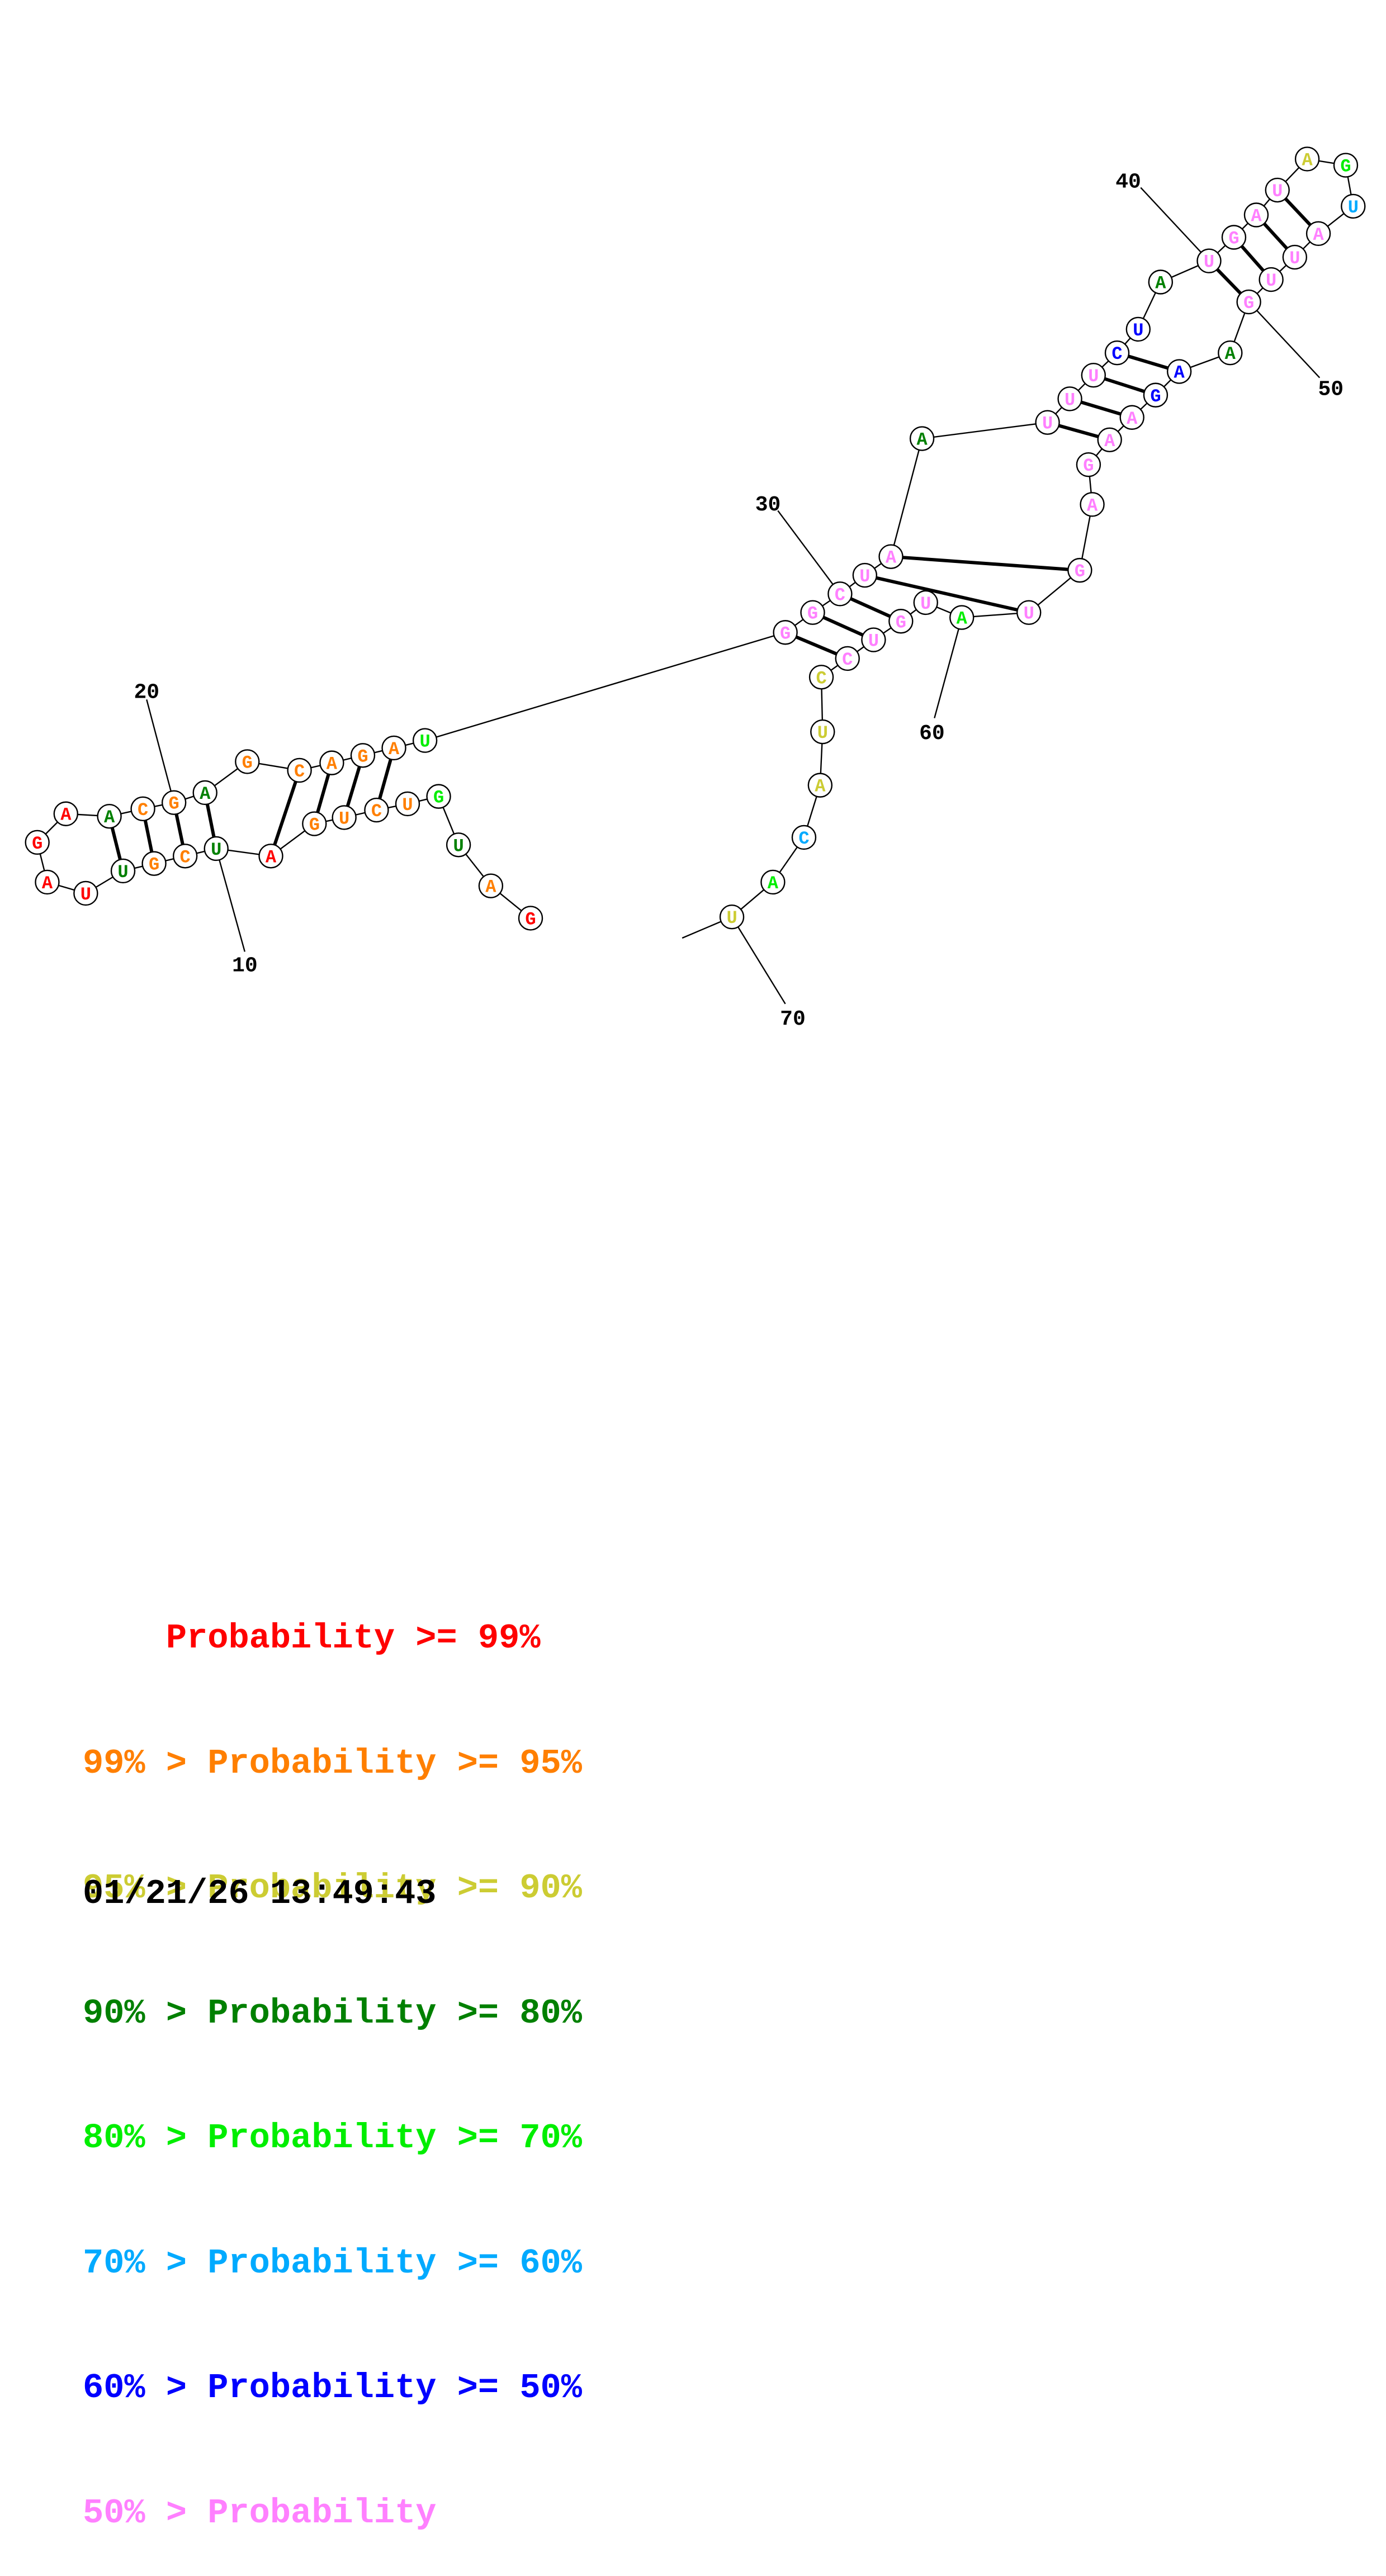 The height and width of the screenshot is (2576, 1386). What do you see at coordinates (1128, 182) in the screenshot?
I see `position-label: 40` at bounding box center [1128, 182].